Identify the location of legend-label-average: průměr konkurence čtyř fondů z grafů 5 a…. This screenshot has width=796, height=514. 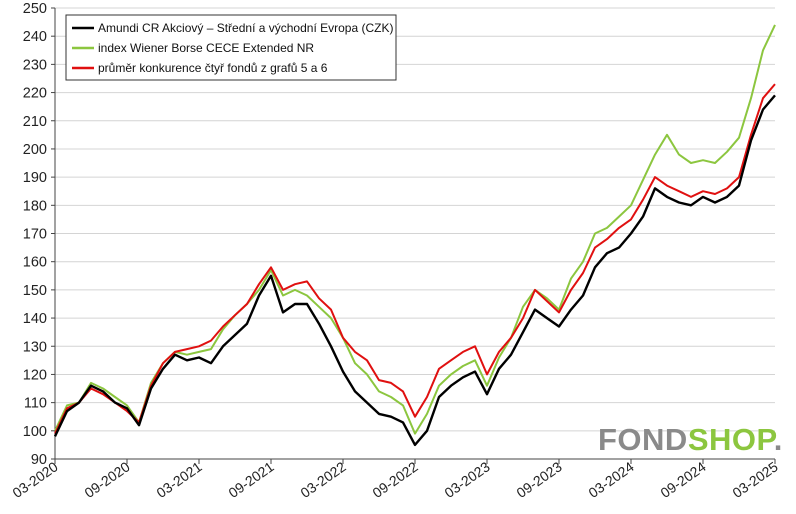
(213, 68).